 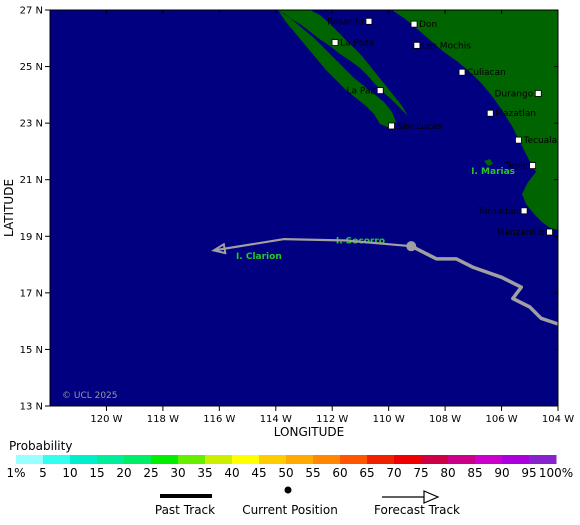 What do you see at coordinates (286, 459) in the screenshot?
I see `legend-swatches` at bounding box center [286, 459].